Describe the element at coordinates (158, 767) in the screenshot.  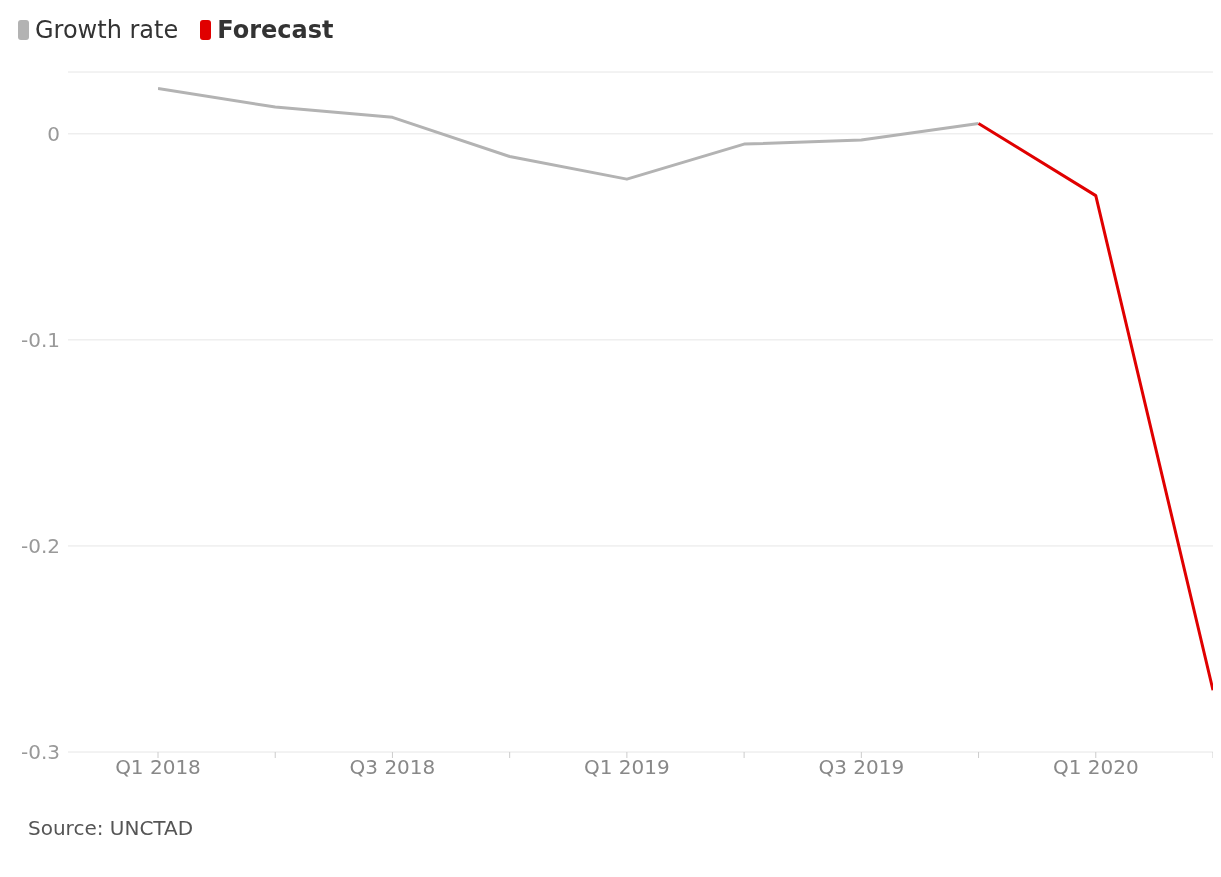
I see `x-tick-label: Q1 2018` at that location.